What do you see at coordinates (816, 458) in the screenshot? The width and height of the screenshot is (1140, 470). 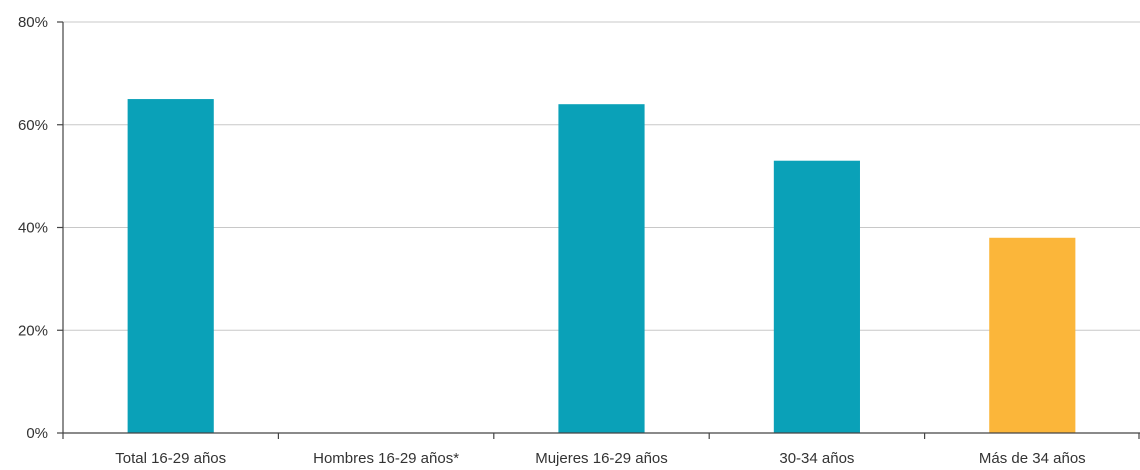 I see `x-category-label: 30-34 años` at bounding box center [816, 458].